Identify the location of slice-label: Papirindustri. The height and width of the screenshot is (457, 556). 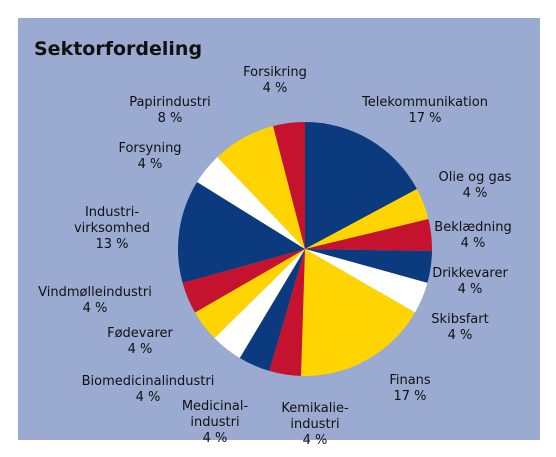
(170, 102).